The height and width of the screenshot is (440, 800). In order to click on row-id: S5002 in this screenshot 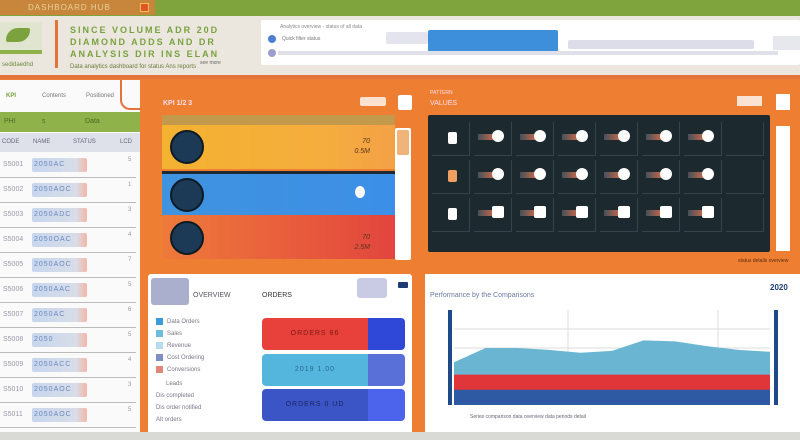, I will do `click(13, 189)`.